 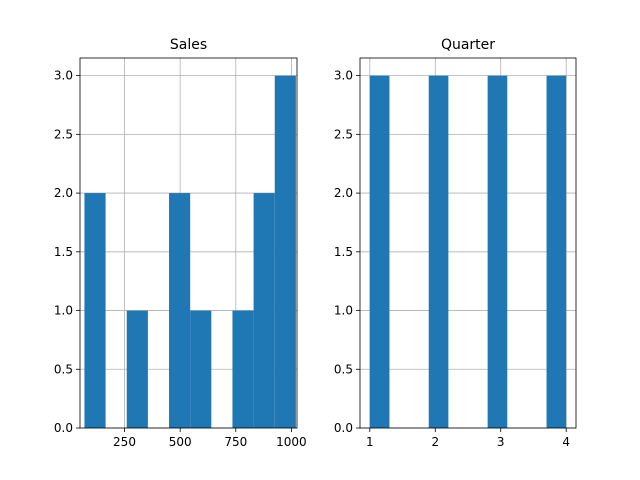 What do you see at coordinates (501, 442) in the screenshot?
I see `x-tick-label: 3` at bounding box center [501, 442].